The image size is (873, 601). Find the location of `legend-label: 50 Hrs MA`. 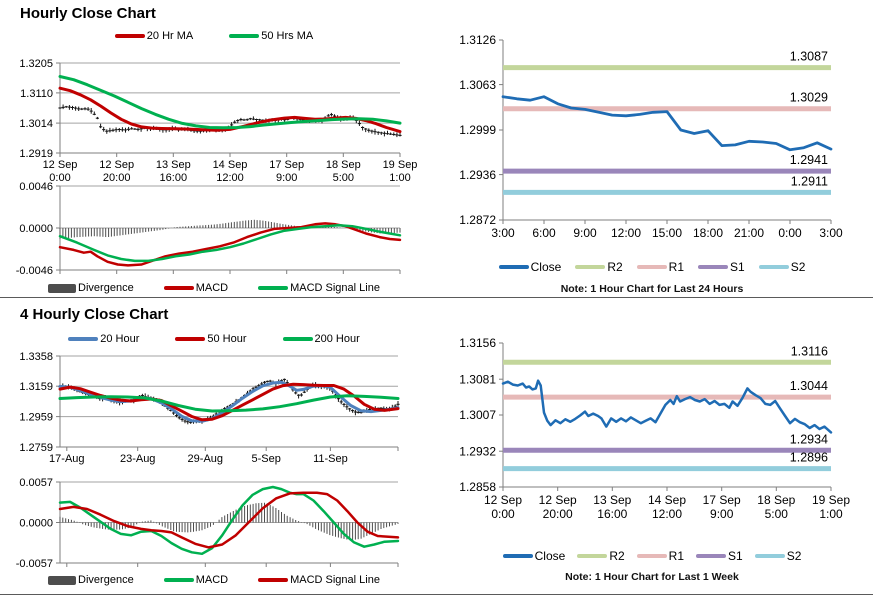

legend-label: 50 Hrs MA is located at coordinates (287, 36).